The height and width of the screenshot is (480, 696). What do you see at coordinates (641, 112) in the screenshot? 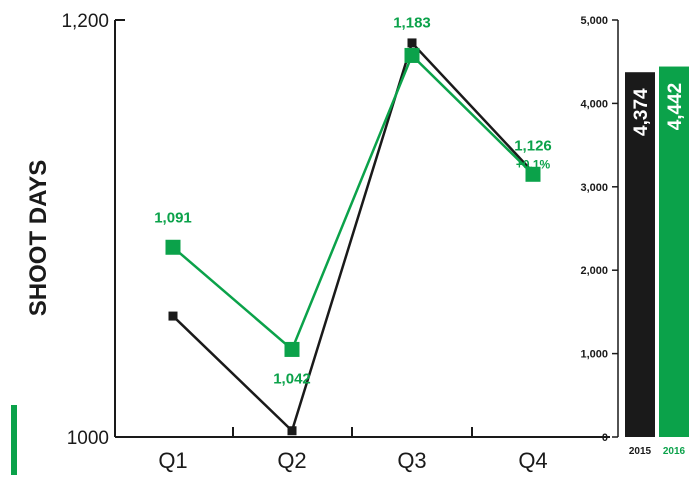
I see `bar-value-label: 4,374` at bounding box center [641, 112].